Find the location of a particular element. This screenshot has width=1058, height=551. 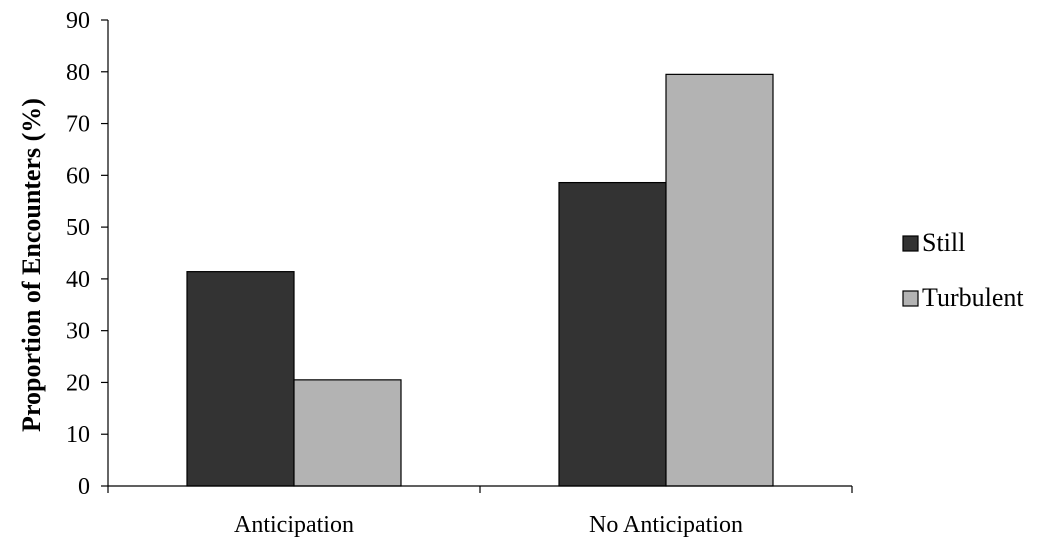

bar-turbulent-anticipation is located at coordinates (347, 433).